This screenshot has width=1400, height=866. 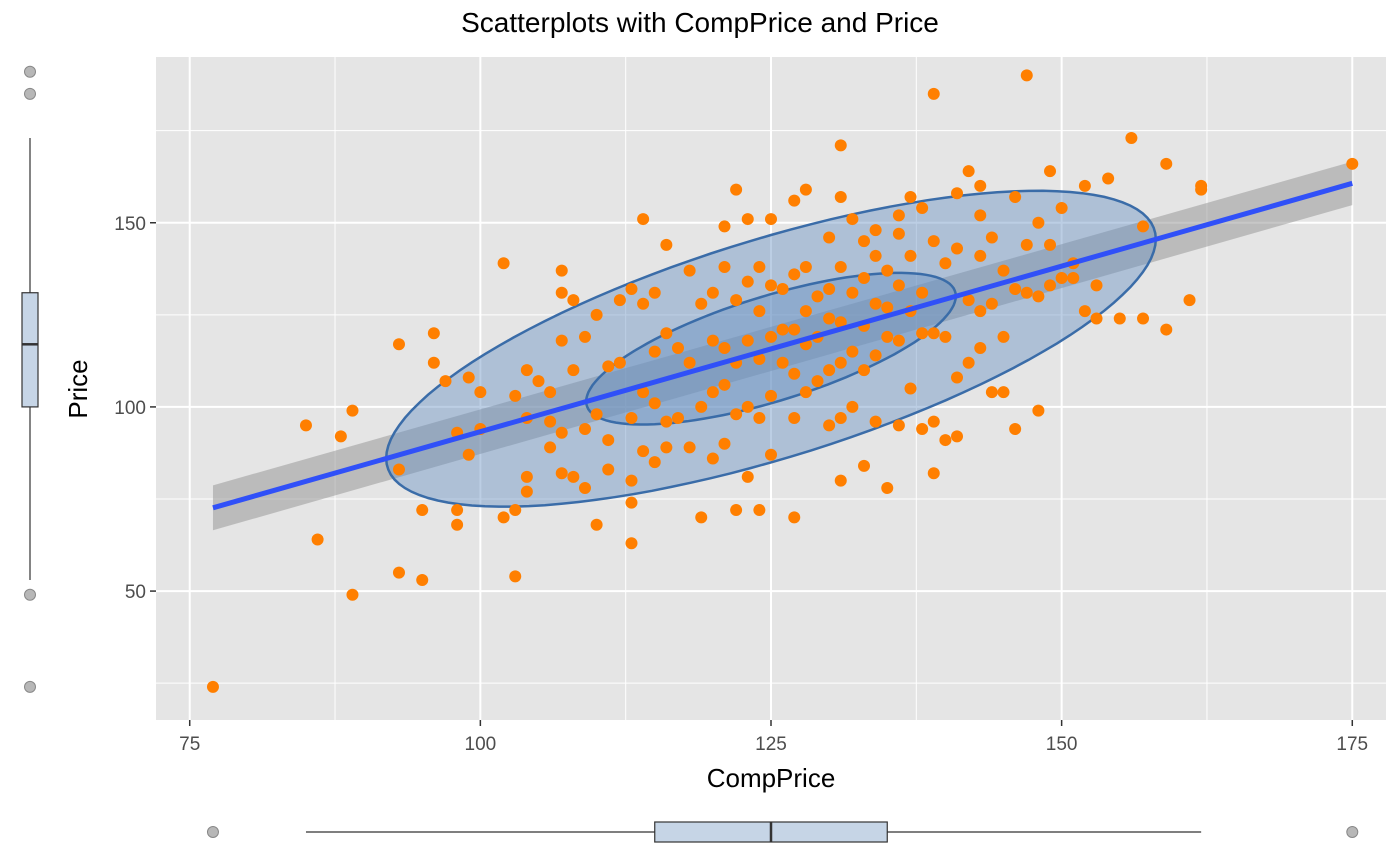 What do you see at coordinates (189, 744) in the screenshot?
I see `x-tick-label: 75` at bounding box center [189, 744].